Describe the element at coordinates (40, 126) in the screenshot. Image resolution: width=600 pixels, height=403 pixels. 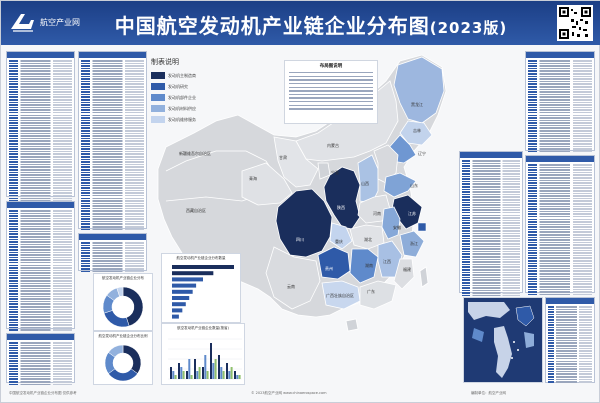
I see `left-panel-a` at that location.